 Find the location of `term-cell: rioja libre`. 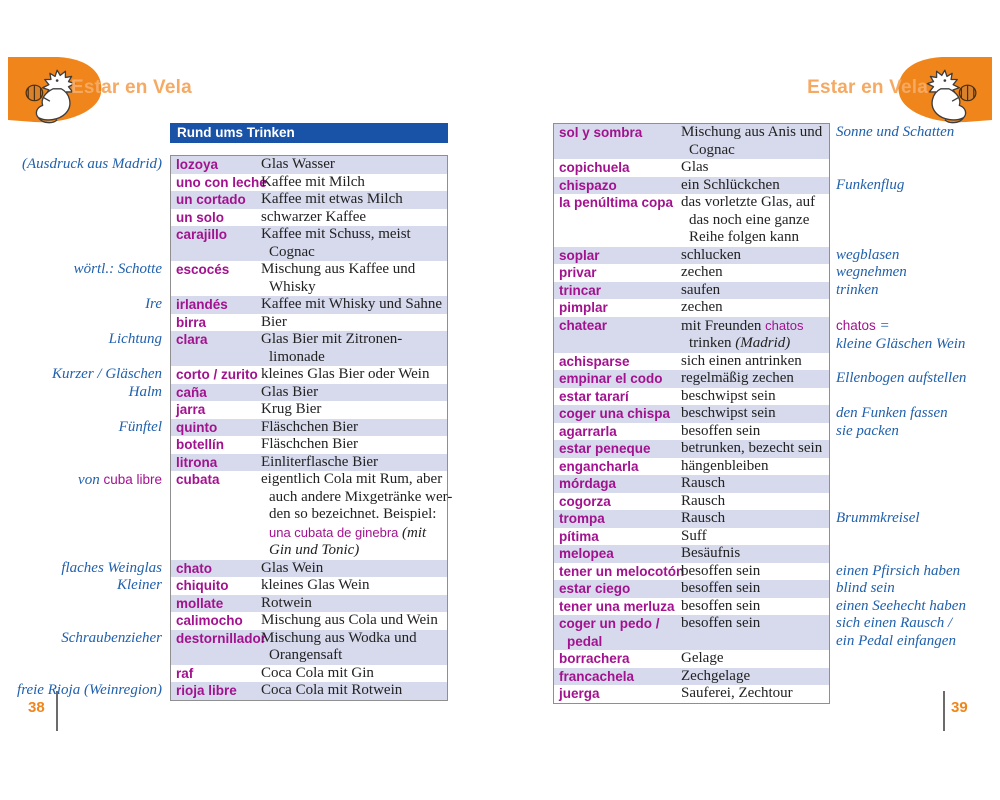

term-cell: rioja libre is located at coordinates (206, 690).